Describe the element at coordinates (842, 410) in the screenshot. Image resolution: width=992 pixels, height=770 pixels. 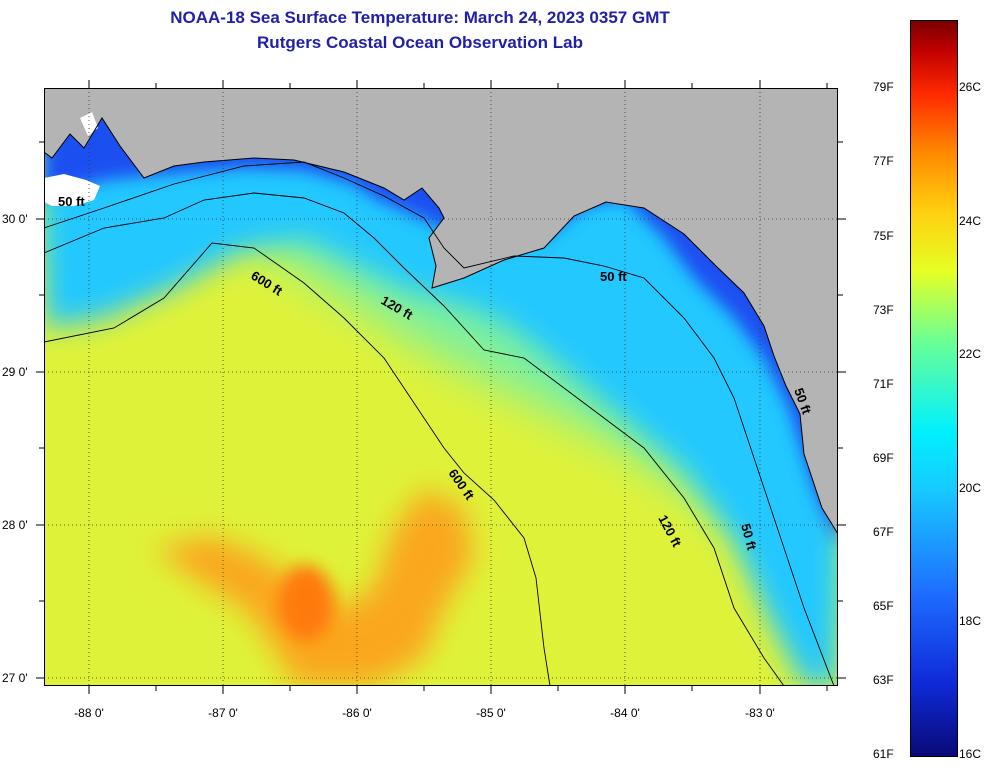
I see `lat-axis-ticks-right` at that location.